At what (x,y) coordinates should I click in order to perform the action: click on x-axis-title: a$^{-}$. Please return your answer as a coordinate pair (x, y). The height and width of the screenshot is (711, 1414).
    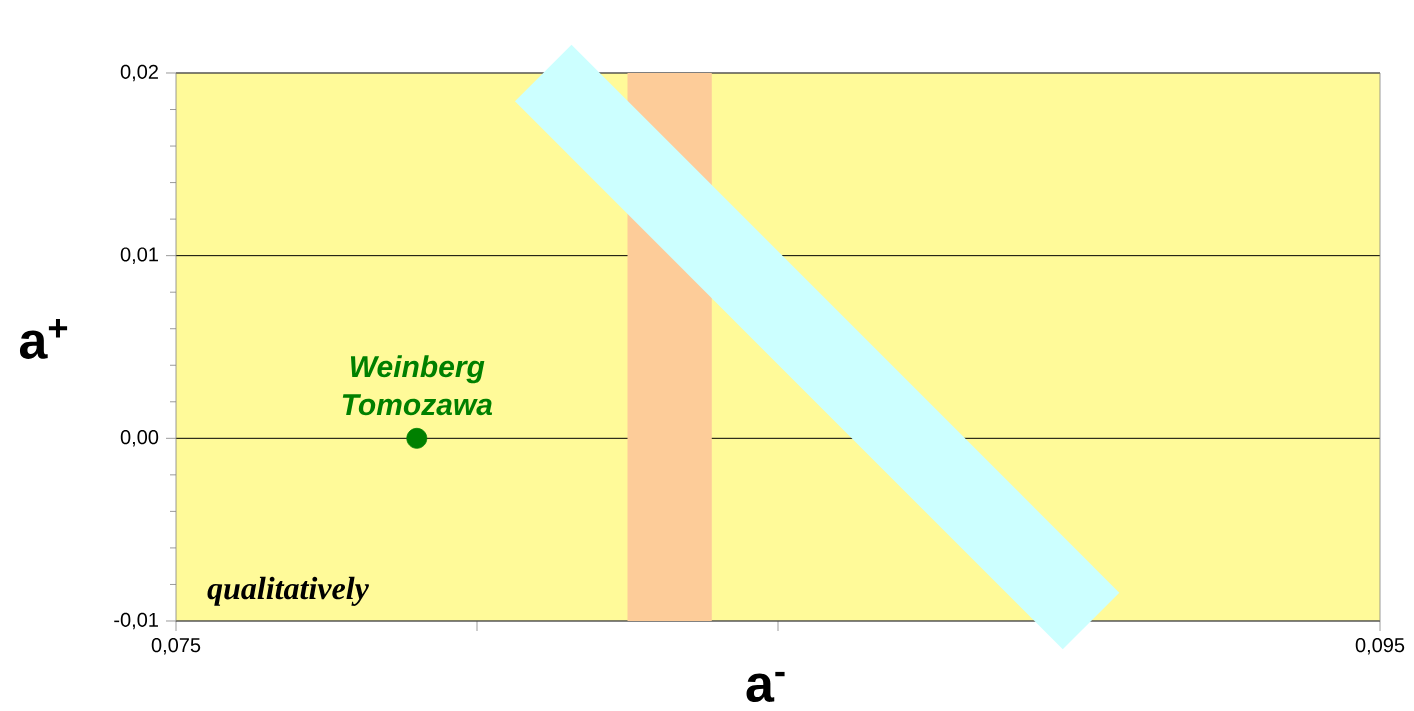
    Looking at the image, I should click on (765, 687).